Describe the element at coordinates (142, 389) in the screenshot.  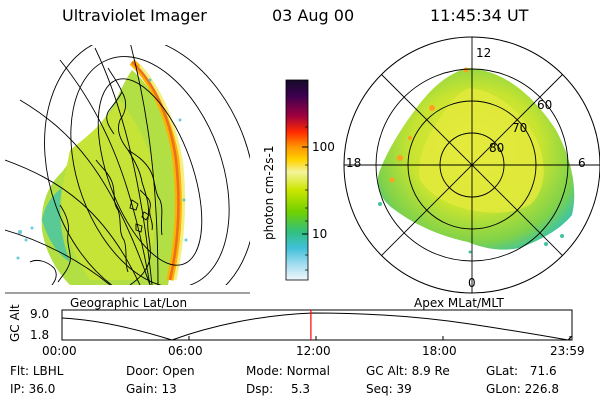
I see `status-gain-label: Gain:` at that location.